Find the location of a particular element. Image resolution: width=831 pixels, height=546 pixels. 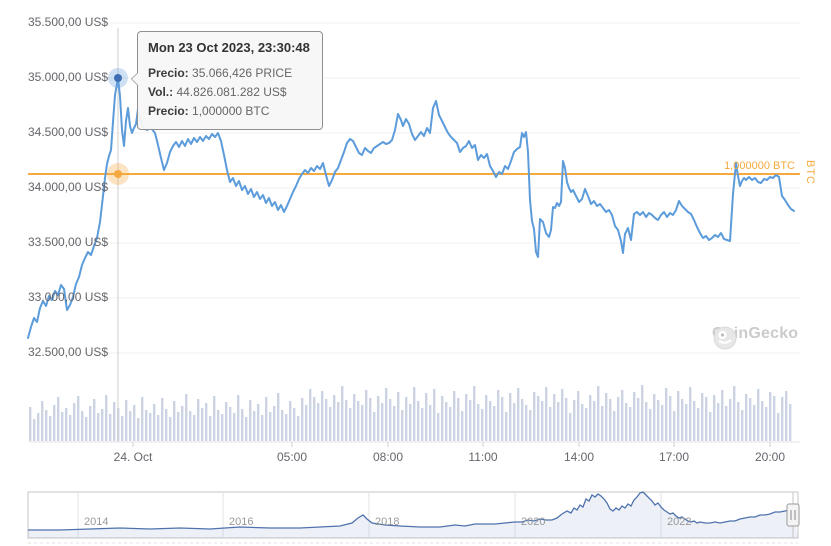

tooltip-row-volume: Vol.: 44.826.081.282 US$ is located at coordinates (230, 92).